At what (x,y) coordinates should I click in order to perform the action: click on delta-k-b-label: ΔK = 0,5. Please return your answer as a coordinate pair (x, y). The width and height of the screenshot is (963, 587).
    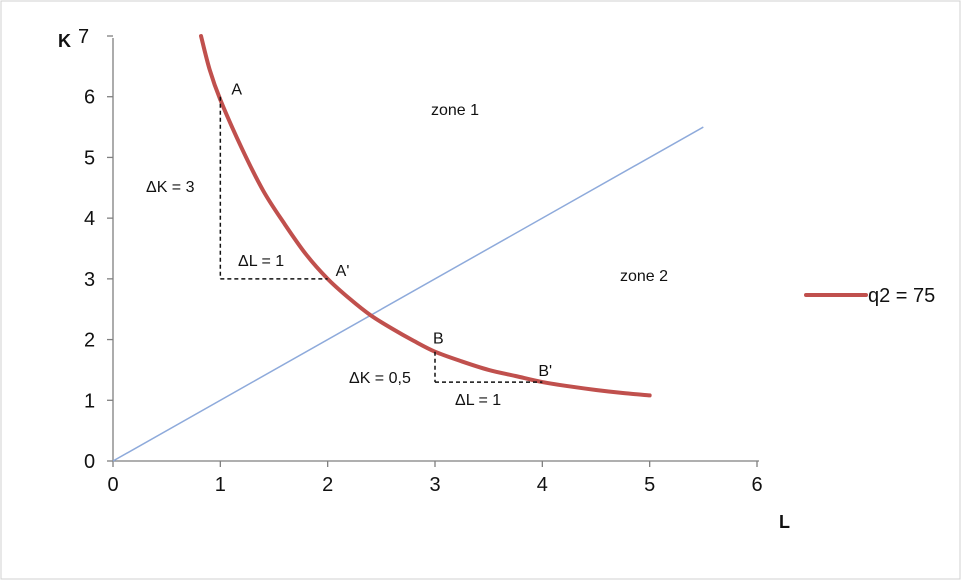
    Looking at the image, I should click on (380, 378).